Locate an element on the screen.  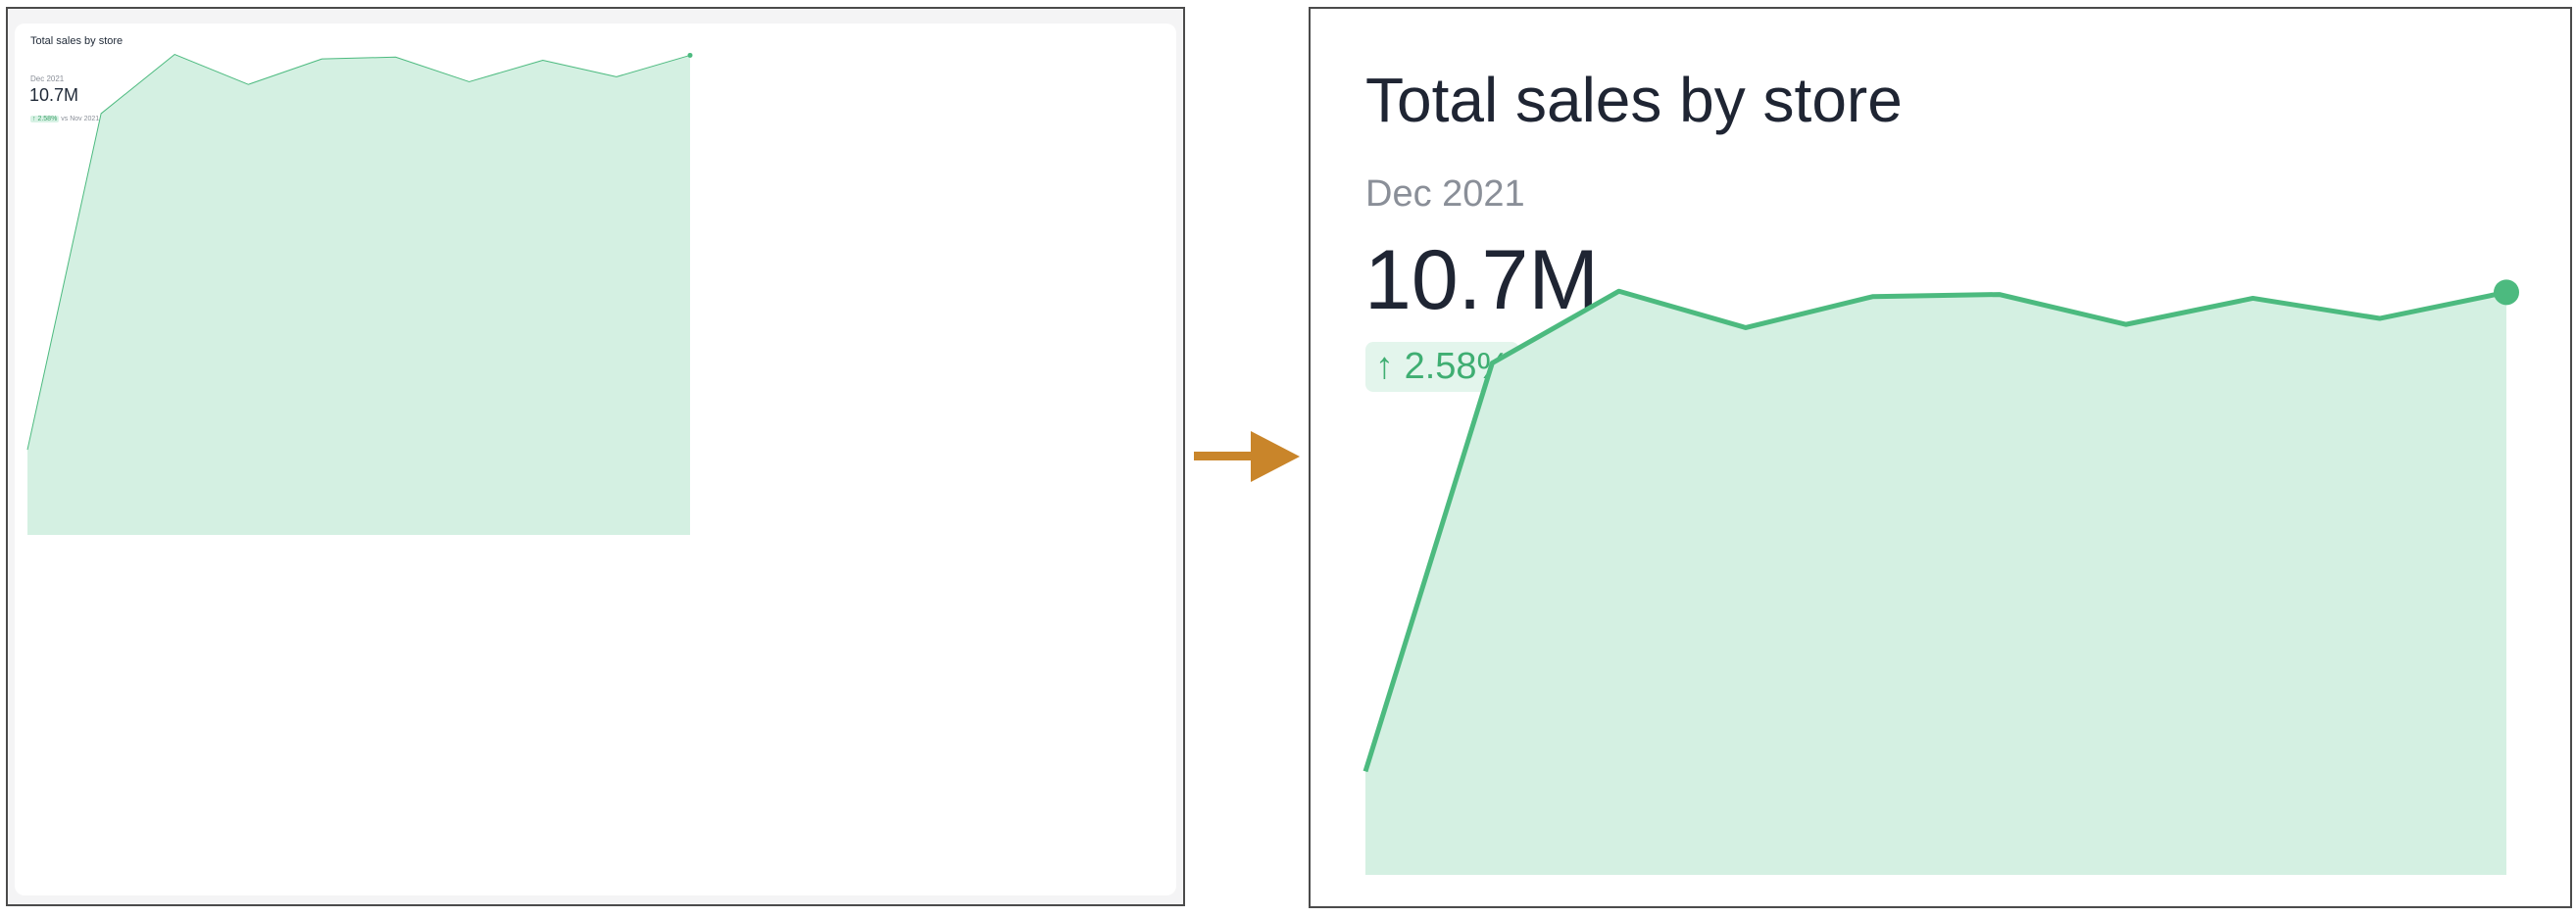
period-label: Dec 2021 is located at coordinates (1445, 194).